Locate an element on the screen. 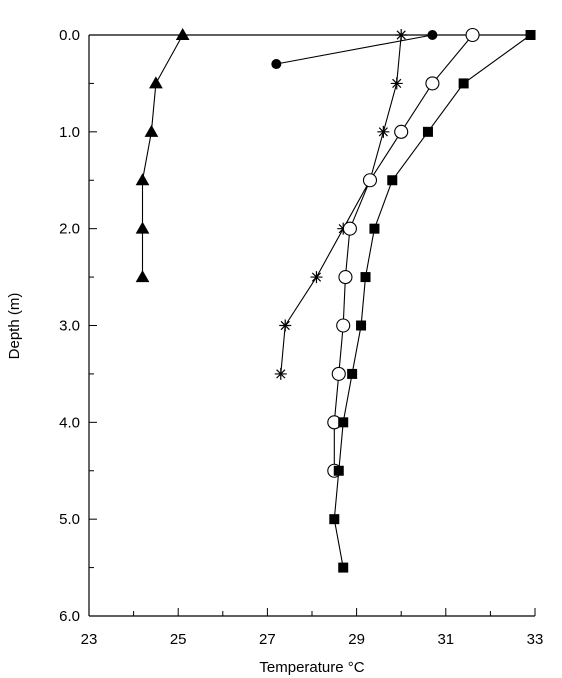 This screenshot has width=562, height=678. x-tick-label: 25 is located at coordinates (178, 639).